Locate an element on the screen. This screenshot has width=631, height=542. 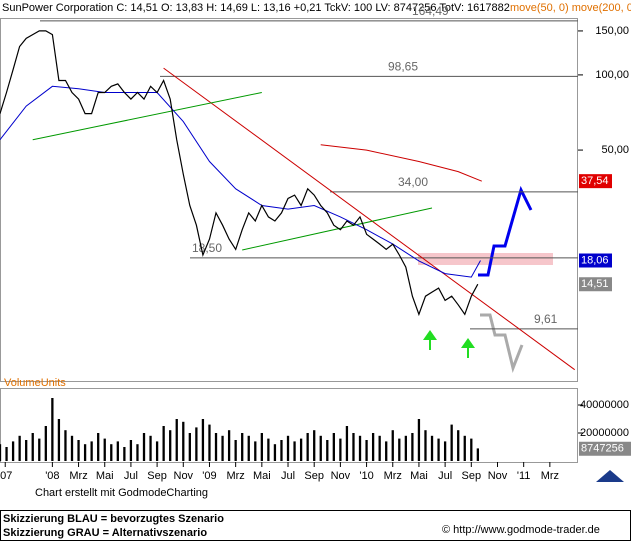
x-tick-label: '07 is located at coordinates (6, 476).